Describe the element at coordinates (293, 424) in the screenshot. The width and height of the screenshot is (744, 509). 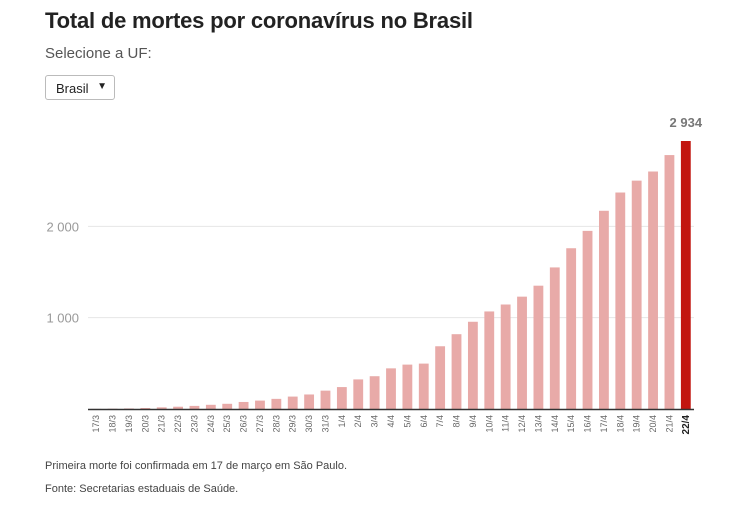
I see `x-tick-label: 29/3` at that location.